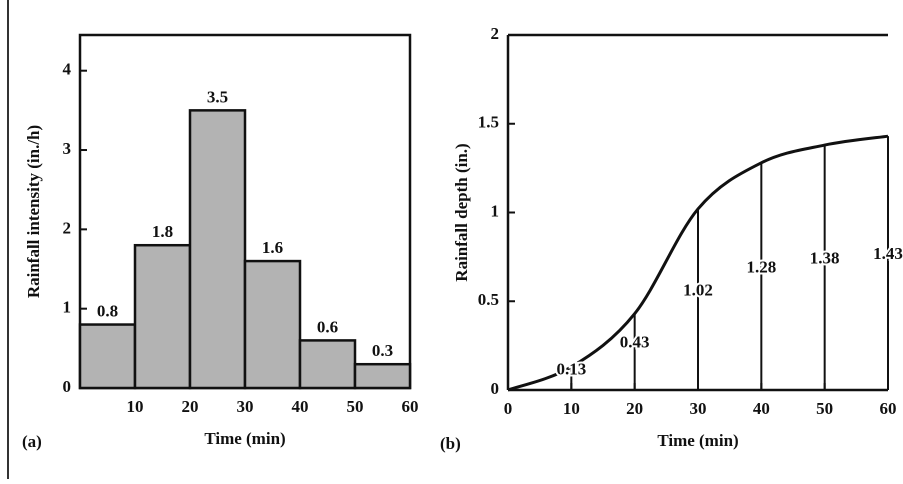 The width and height of the screenshot is (903, 484). I want to click on value-label: 1.8, so click(162, 231).